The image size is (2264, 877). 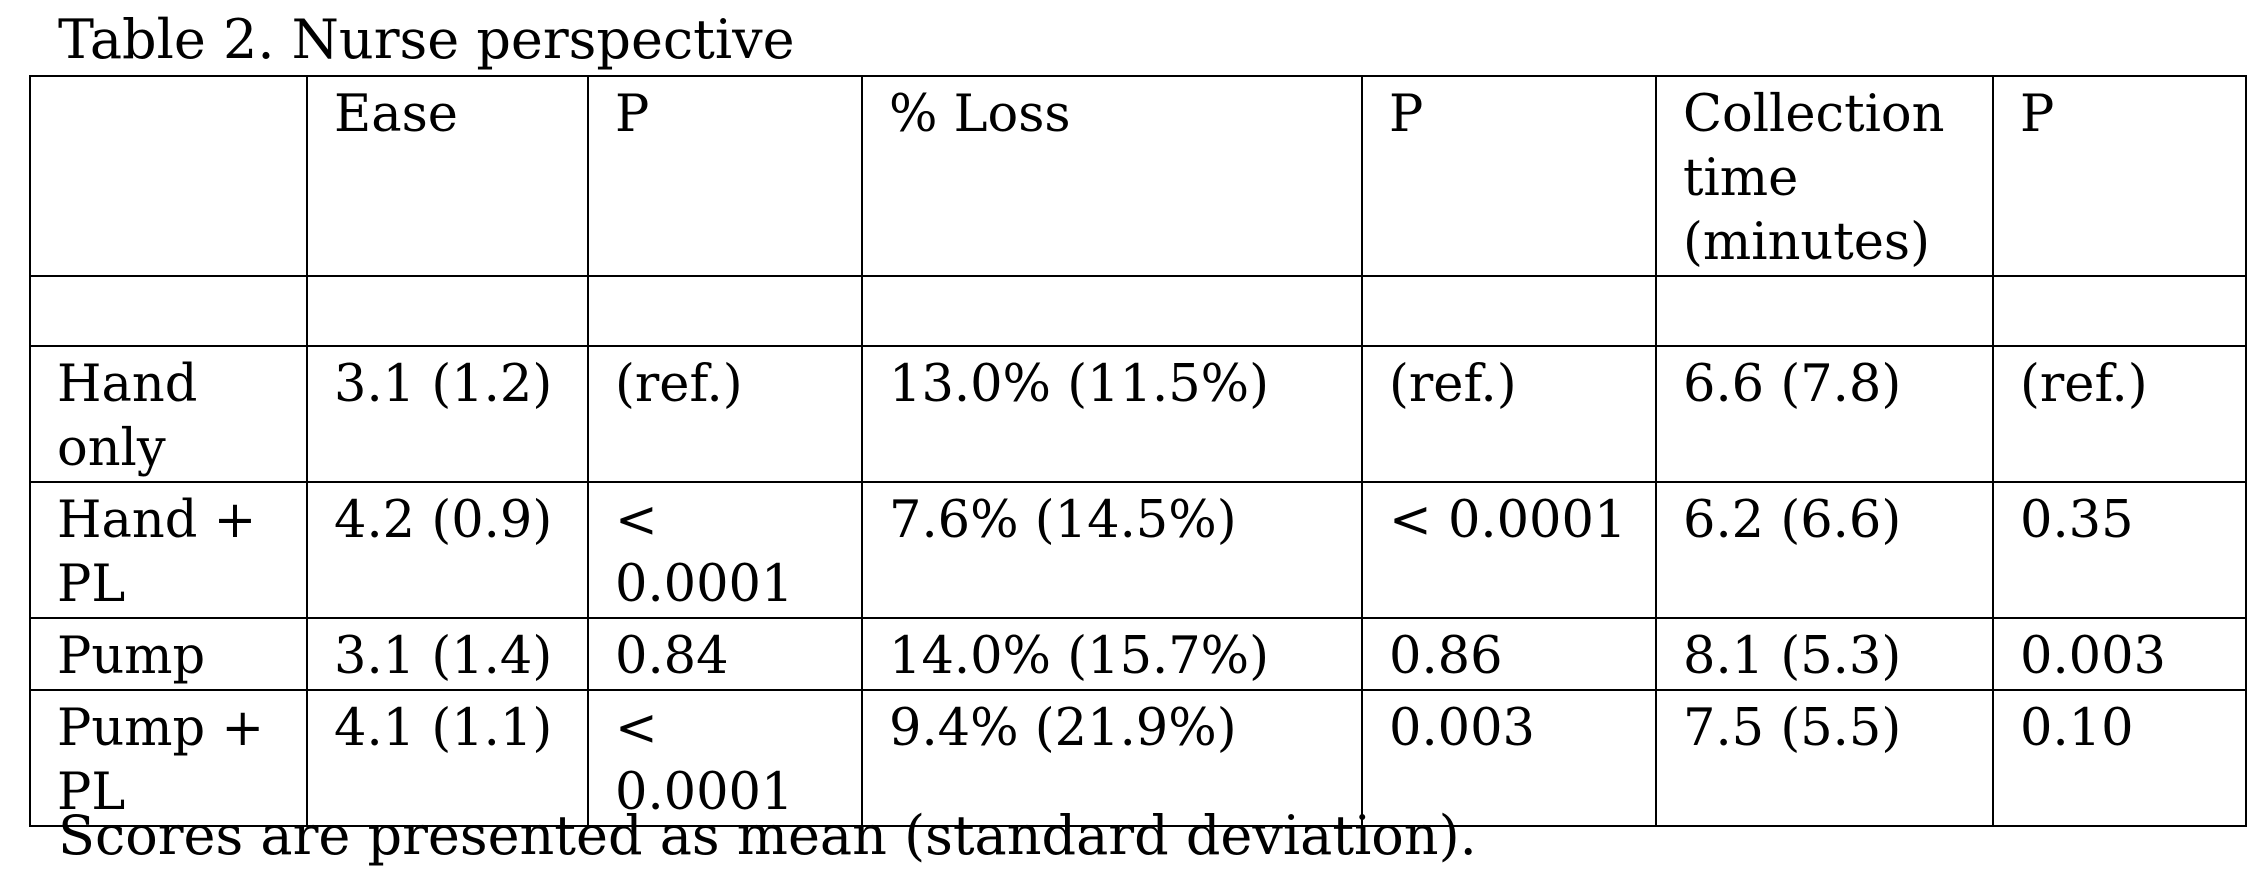 I want to click on table-cell: 4.1 (1.1), so click(x=447, y=758).